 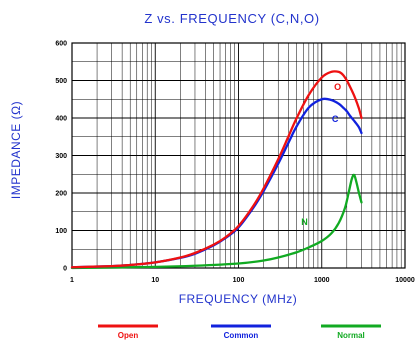 What do you see at coordinates (321, 154) in the screenshot?
I see `series-labels: O C N` at bounding box center [321, 154].